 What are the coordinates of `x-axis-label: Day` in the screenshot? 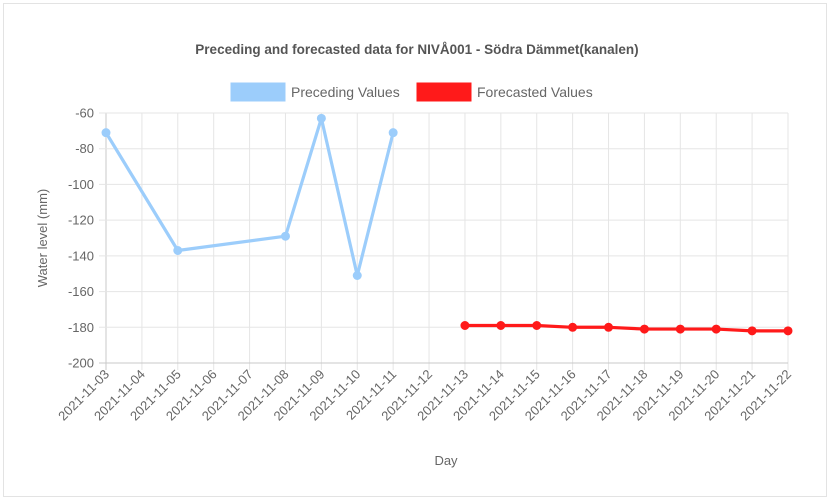 It's located at (446, 460).